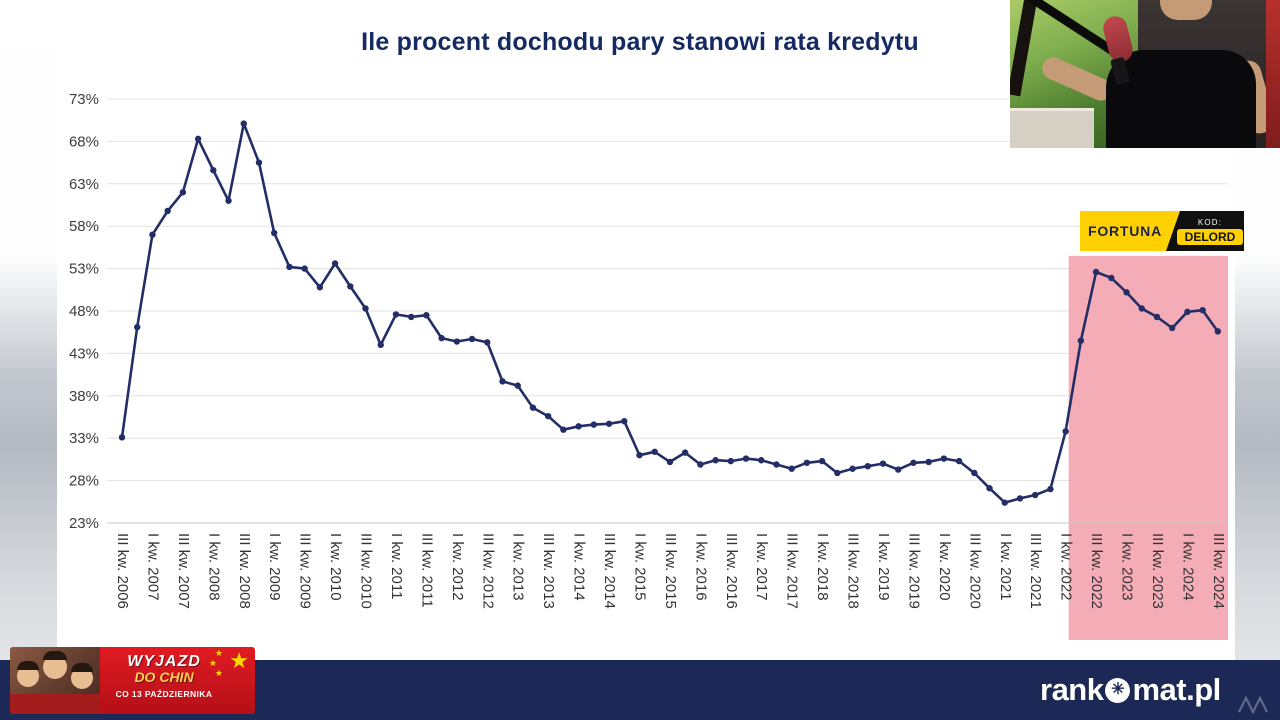 The image size is (1280, 720). I want to click on svg-text: I kw. 2009, so click(274, 567).